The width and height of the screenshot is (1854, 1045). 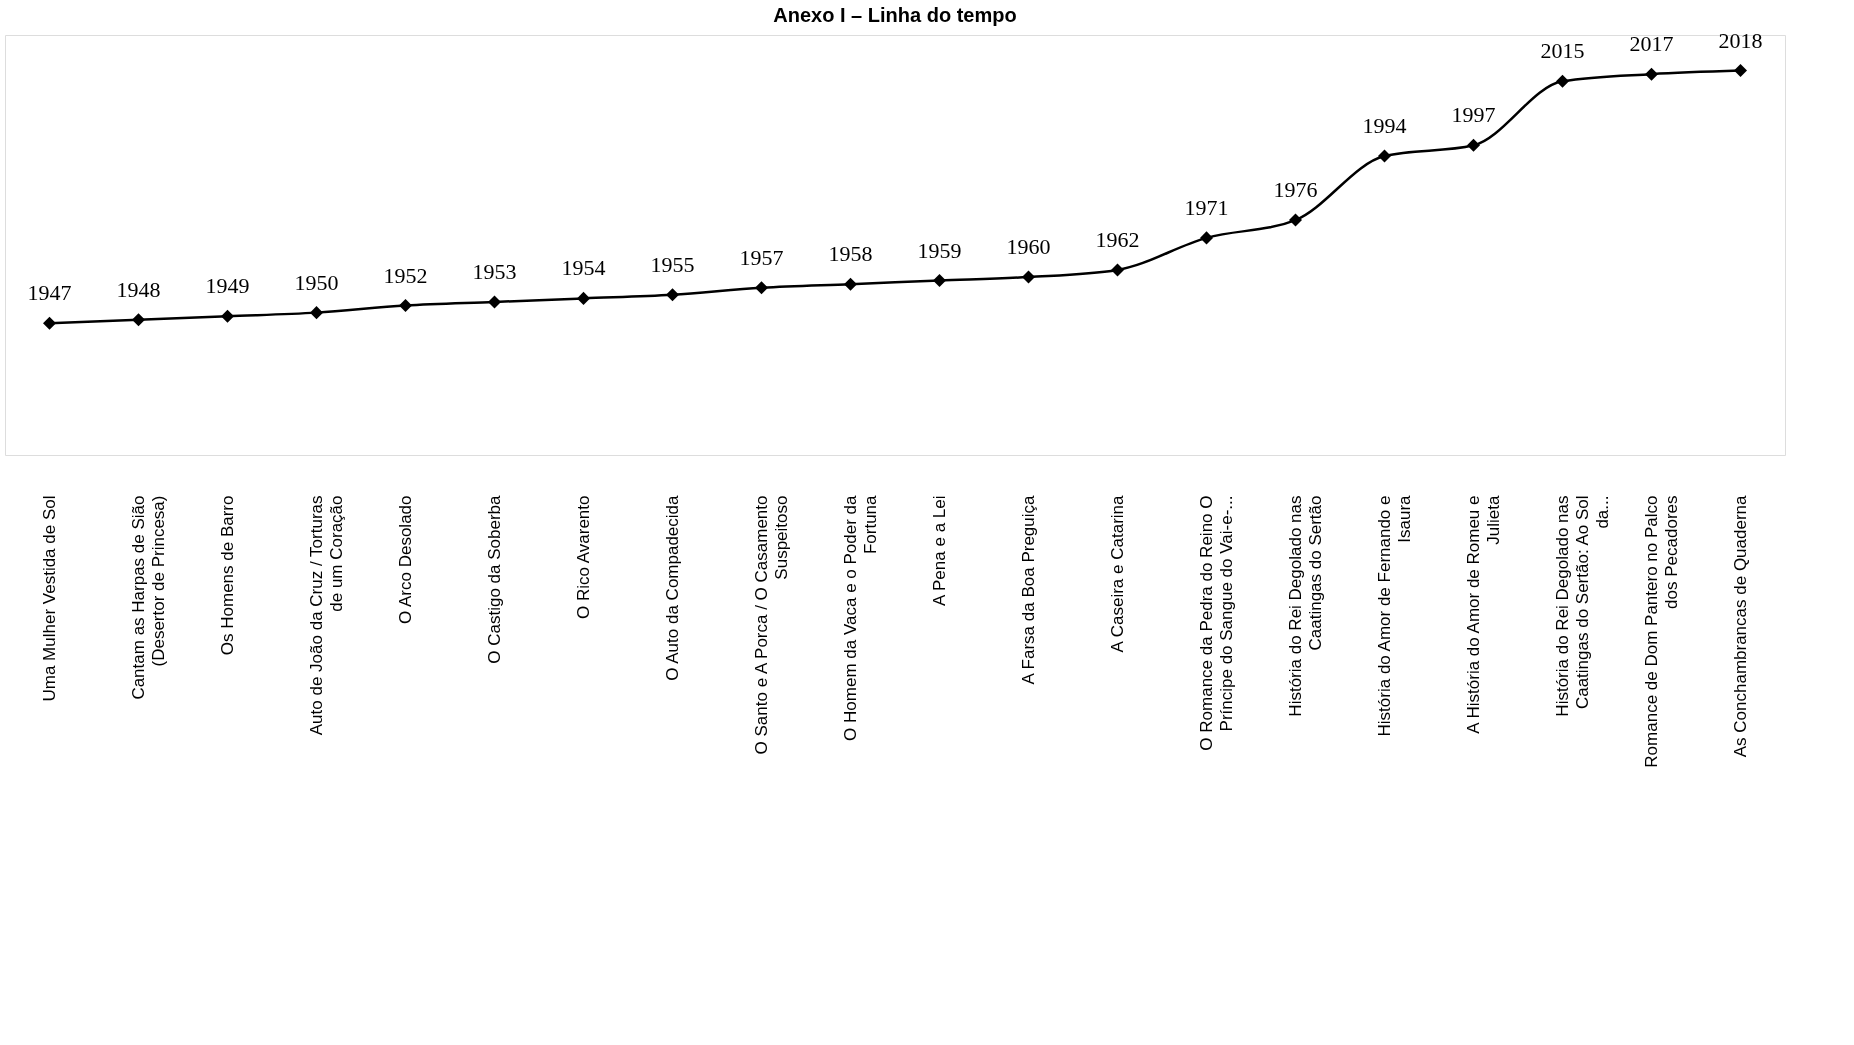 What do you see at coordinates (1394, 615) in the screenshot?
I see `x-tick-label: História do Amor de Fernando e Isaura` at bounding box center [1394, 615].